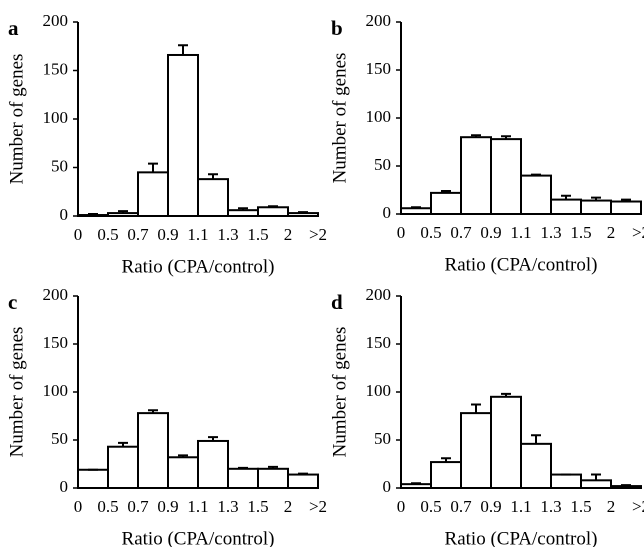 This screenshot has width=644, height=547. Describe the element at coordinates (13, 28) in the screenshot. I see `panel-label: a` at that location.